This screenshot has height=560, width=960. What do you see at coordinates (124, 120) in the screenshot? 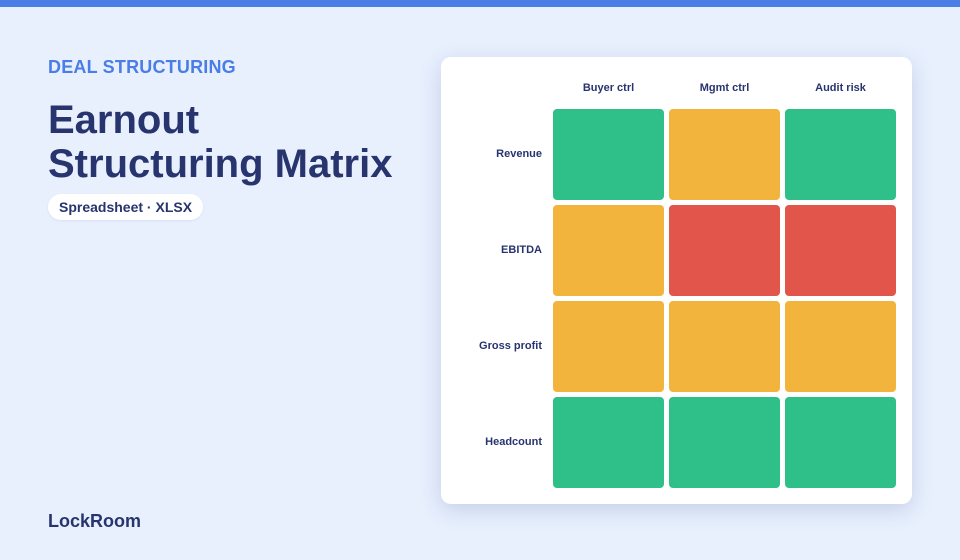
I see `title-line-1: Earnout` at bounding box center [124, 120].